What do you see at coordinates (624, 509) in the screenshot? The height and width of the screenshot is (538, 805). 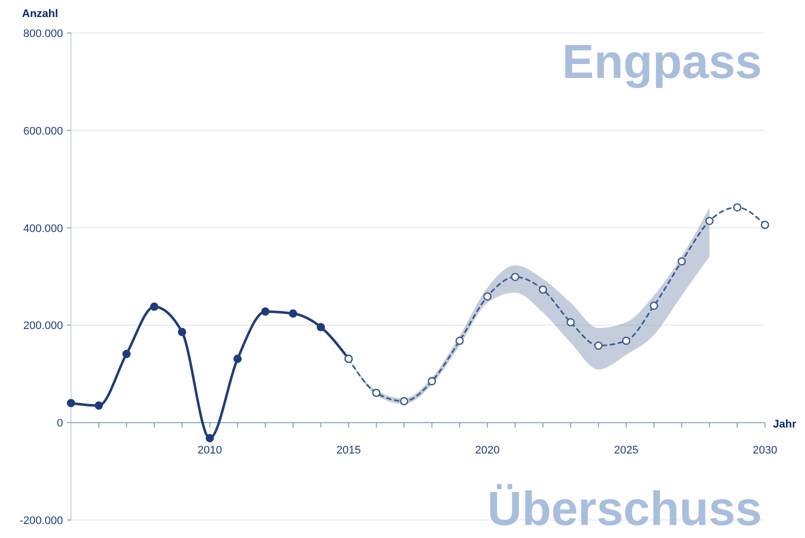 I see `annotation: Überschuss` at bounding box center [624, 509].